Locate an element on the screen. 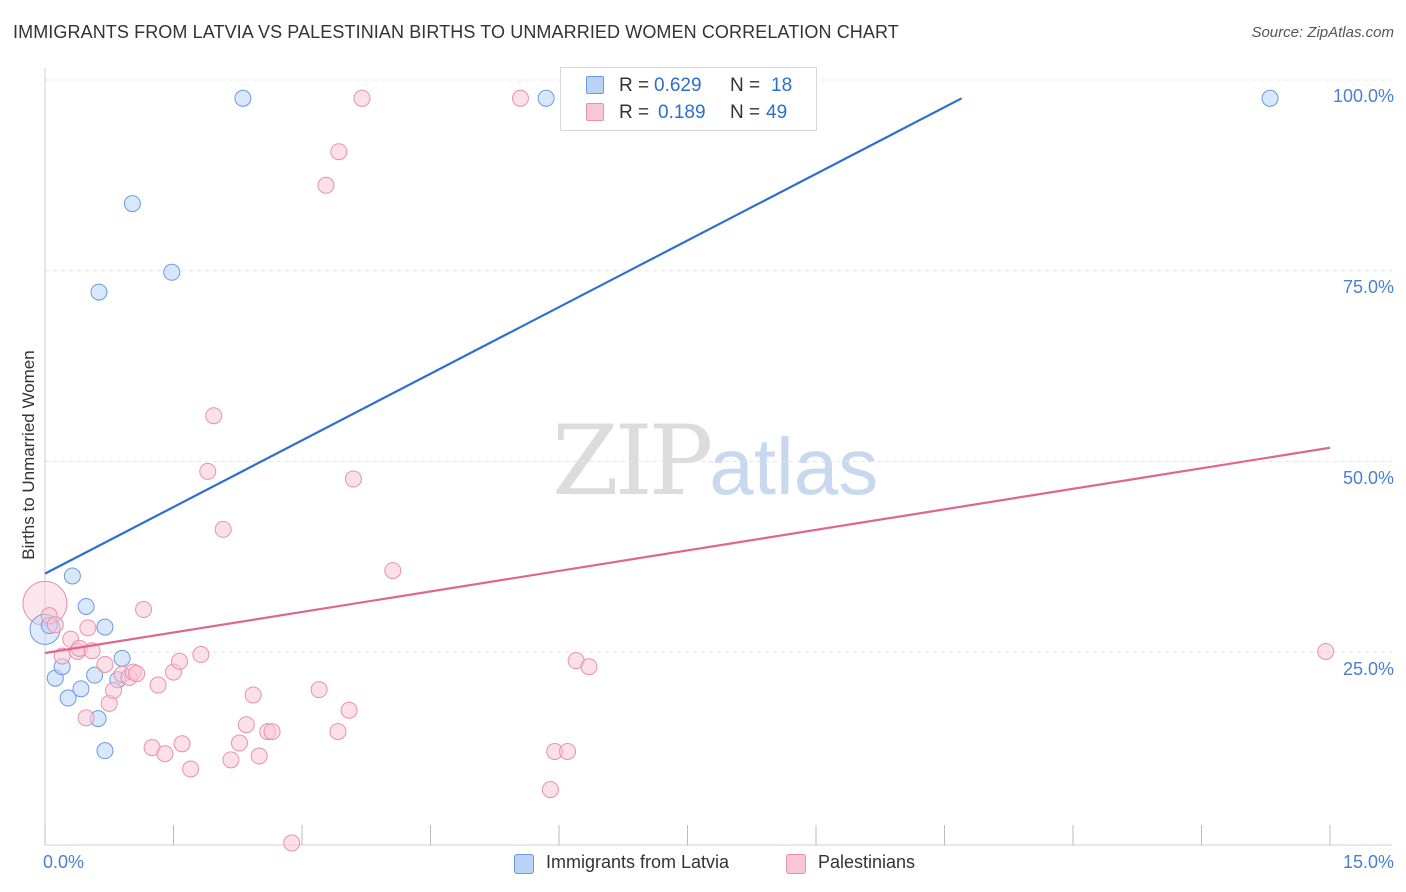 This screenshot has width=1406, height=892. watermark-atlas: atlas is located at coordinates (794, 466).